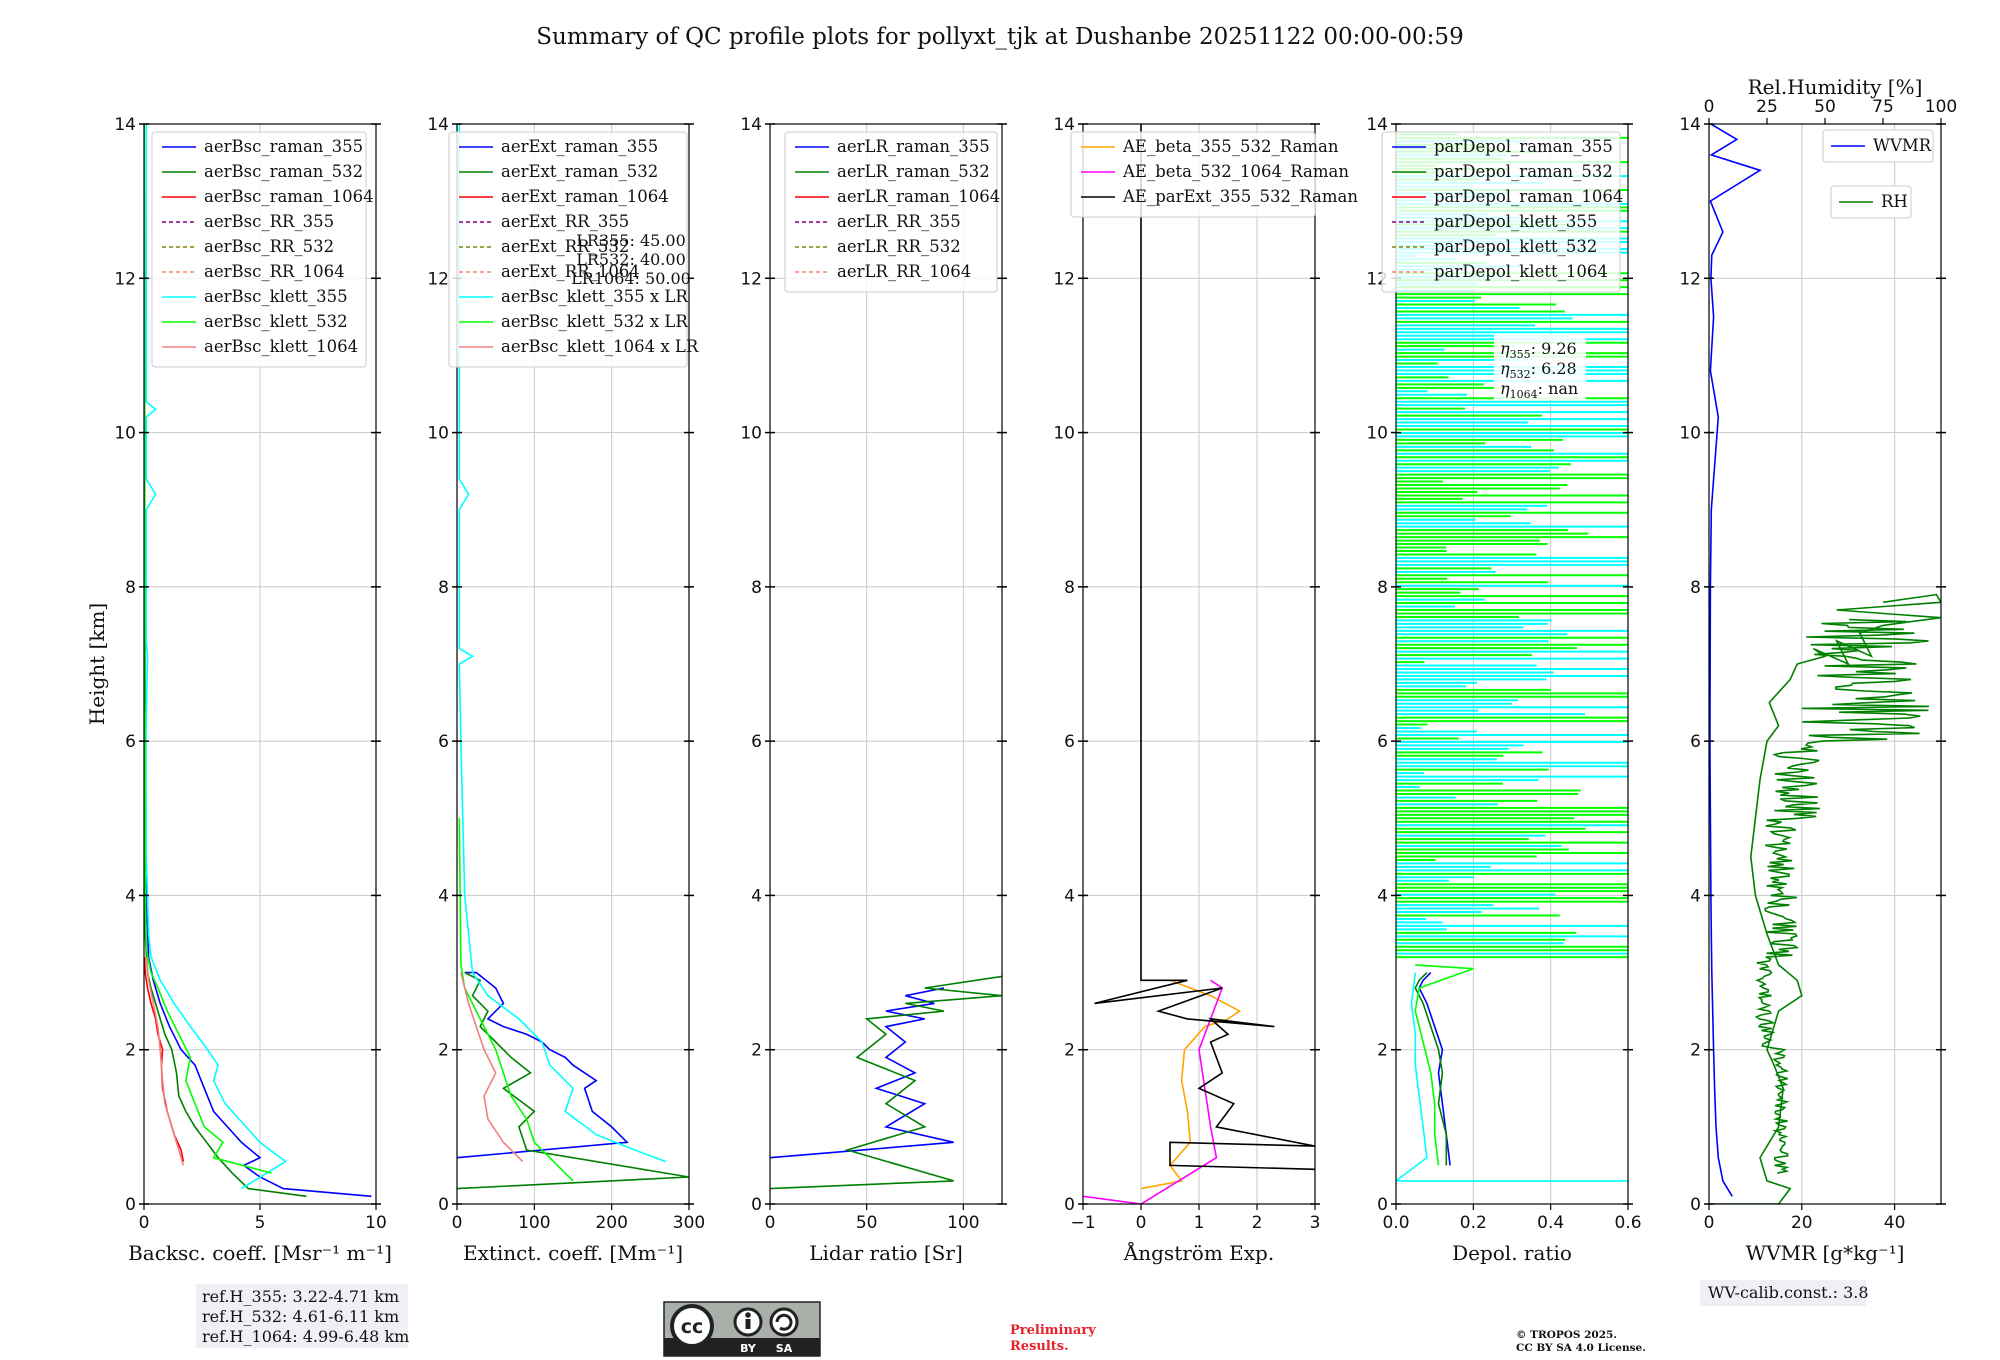 This screenshot has width=2000, height=1360. I want to click on preliminary-line-1: Preliminary, so click(1053, 1330).